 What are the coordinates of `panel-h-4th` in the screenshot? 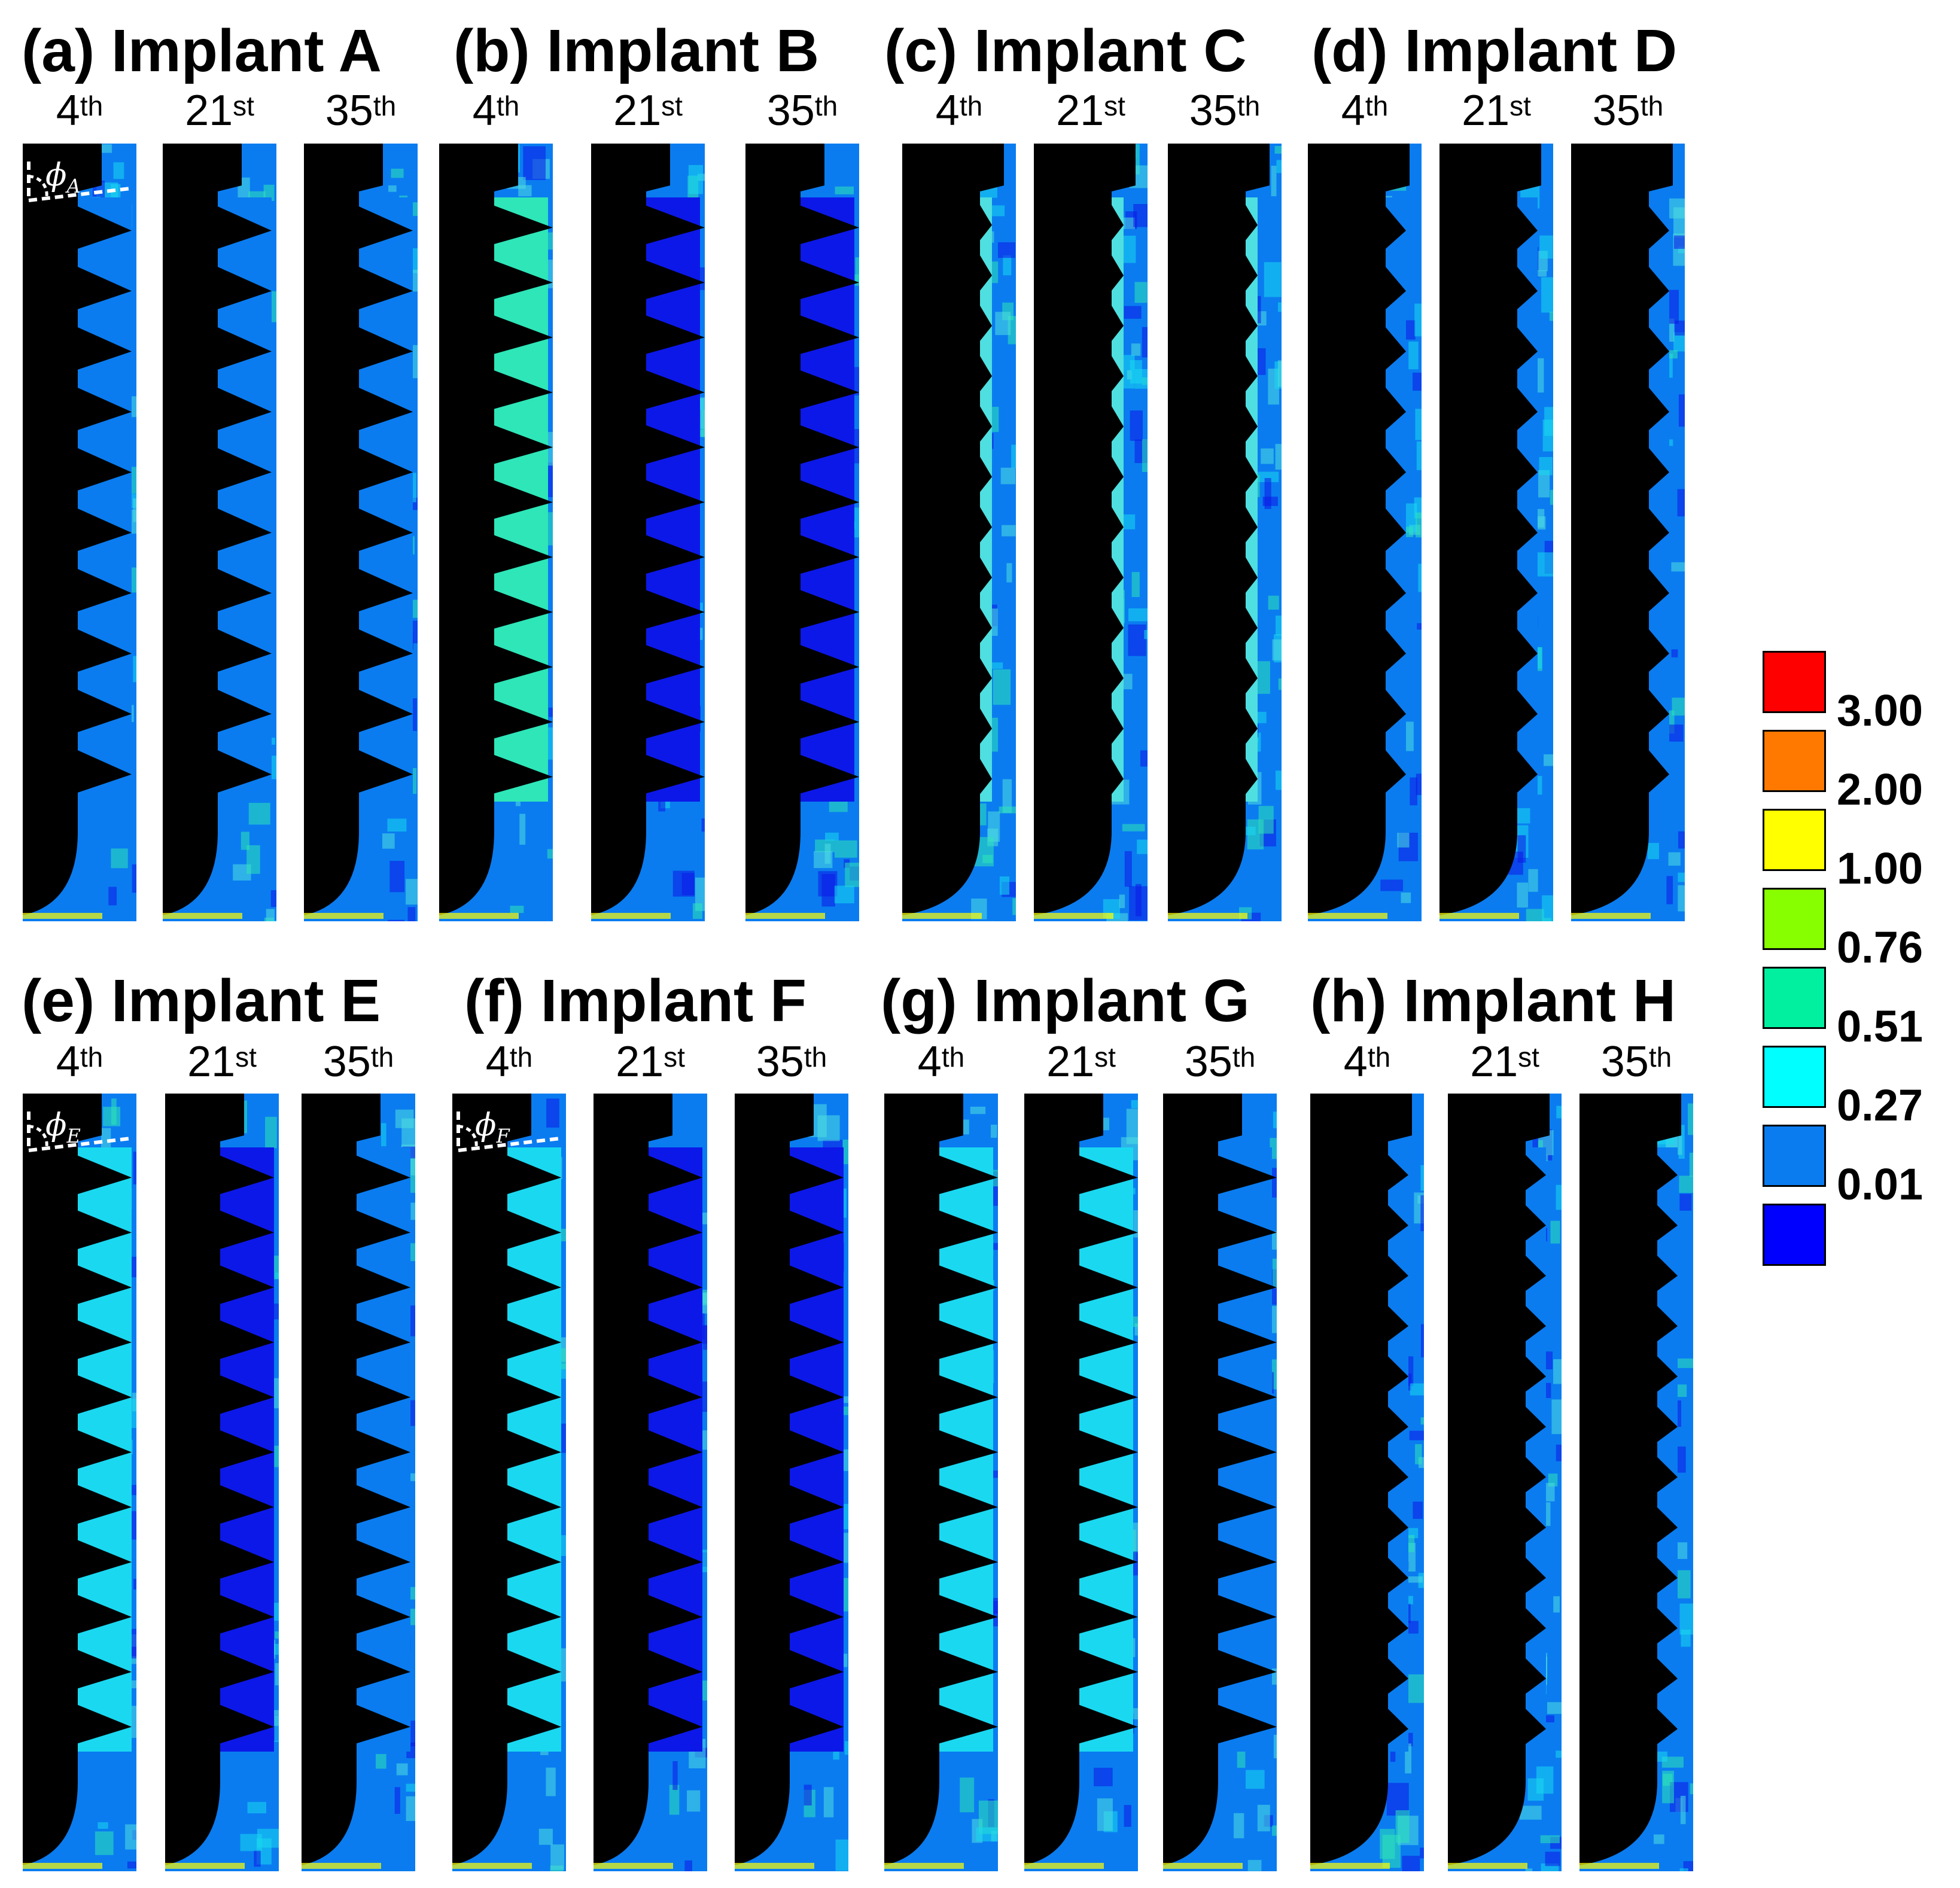 It's located at (1367, 1482).